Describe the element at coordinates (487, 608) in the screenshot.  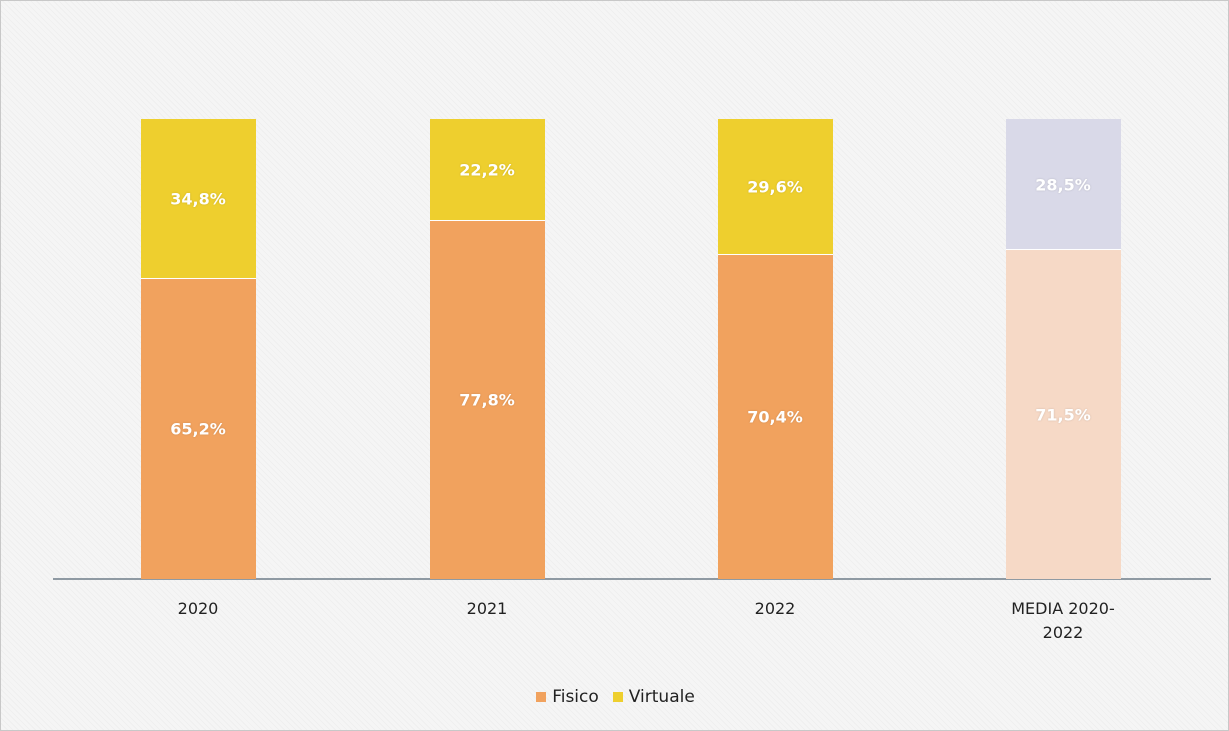
I see `x-tick-label: 2021` at that location.